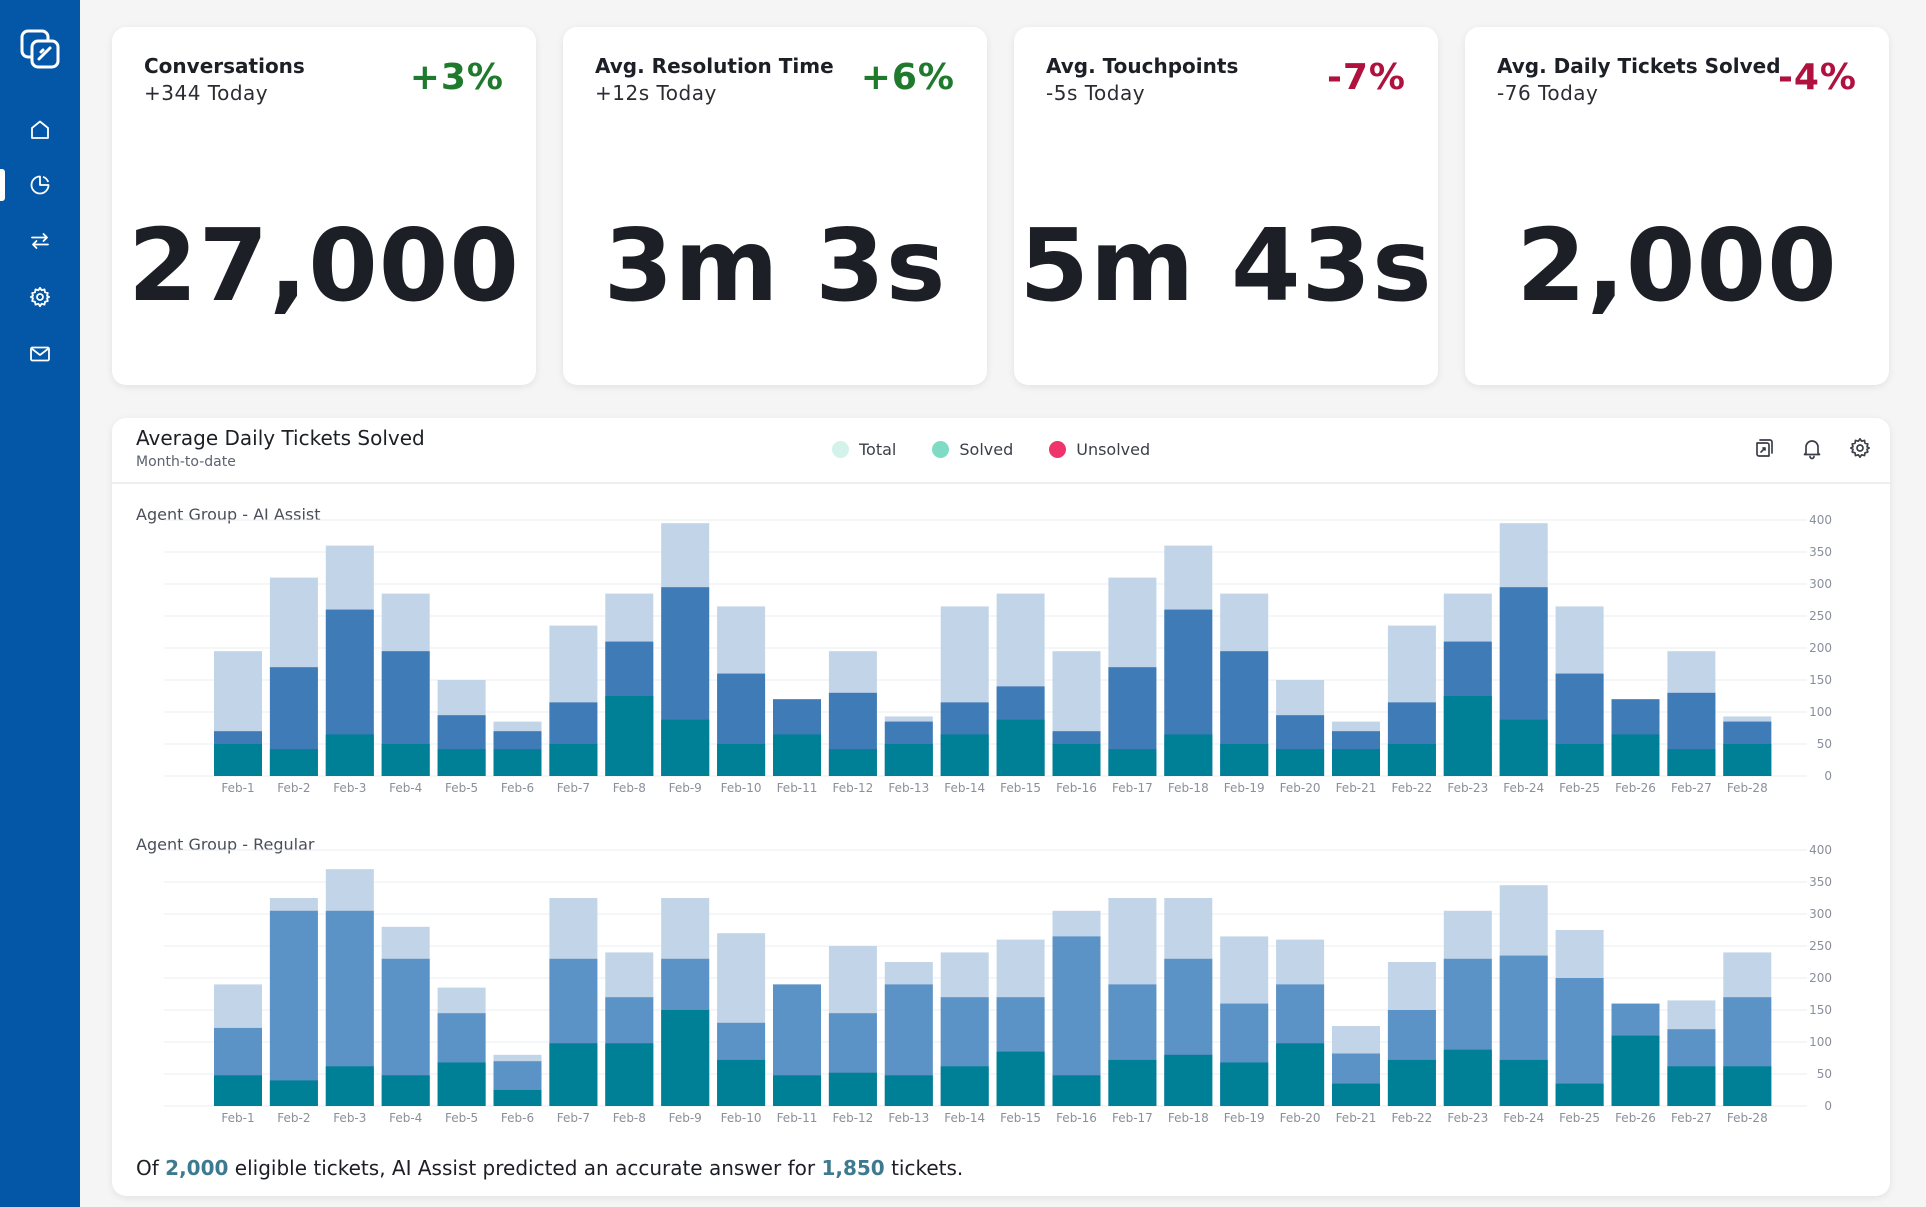 This screenshot has width=1926, height=1207. I want to click on x-tick-label: Feb-28, so click(1747, 788).